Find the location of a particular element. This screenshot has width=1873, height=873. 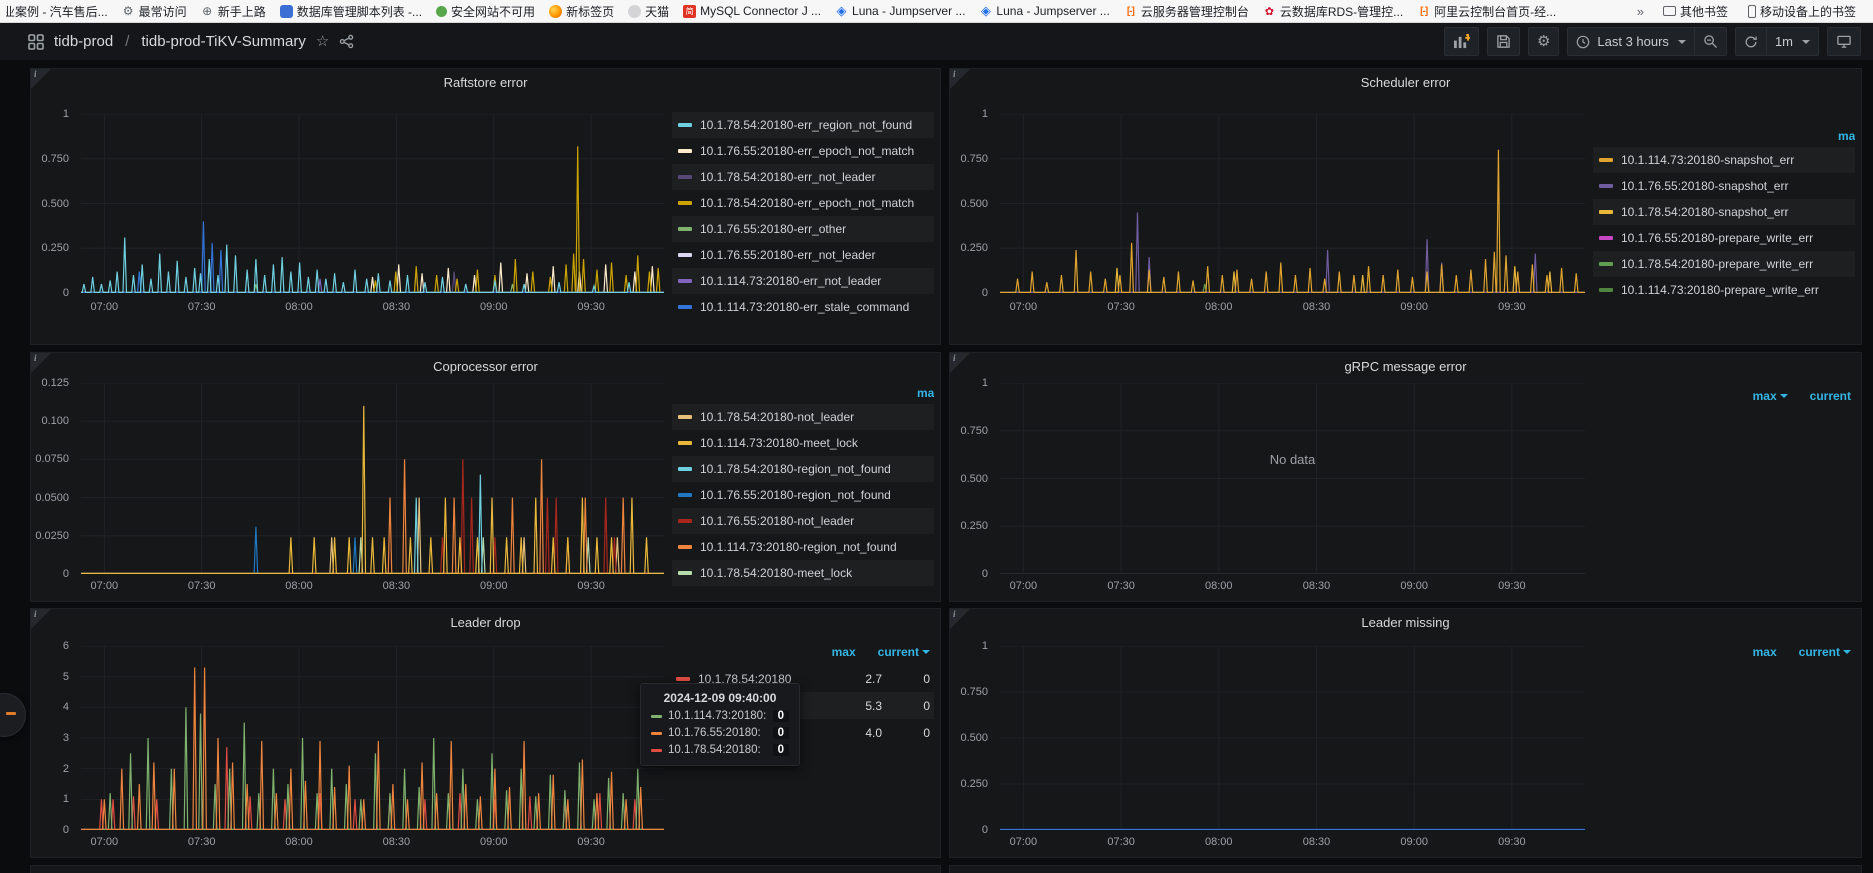

share-icon is located at coordinates (346, 41).